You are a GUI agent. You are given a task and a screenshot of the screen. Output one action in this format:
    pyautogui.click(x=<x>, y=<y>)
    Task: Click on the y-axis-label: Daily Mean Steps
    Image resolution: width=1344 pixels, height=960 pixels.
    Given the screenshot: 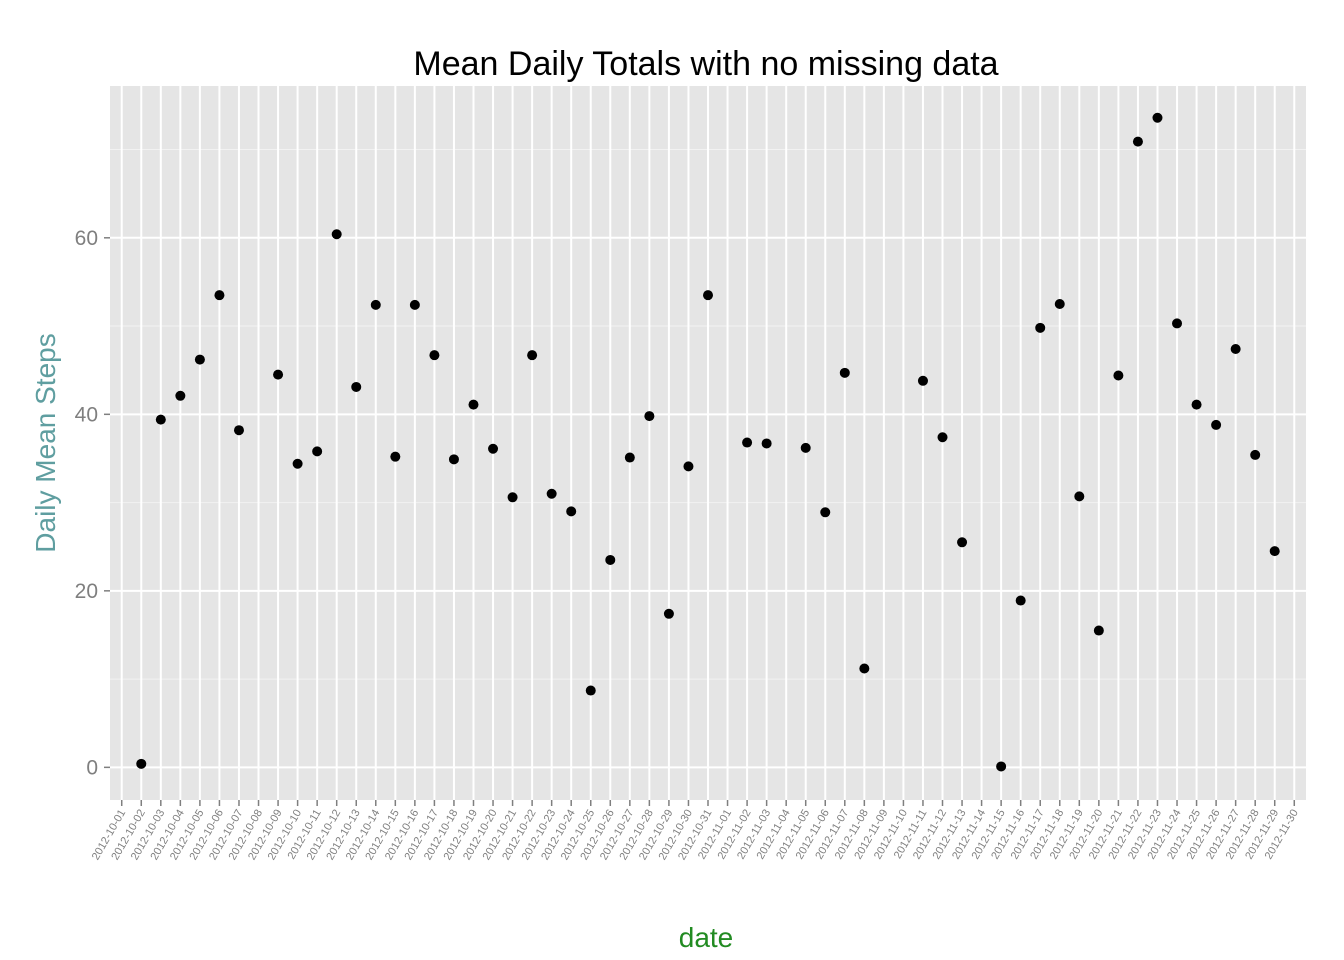 What is the action you would take?
    pyautogui.click(x=45, y=442)
    